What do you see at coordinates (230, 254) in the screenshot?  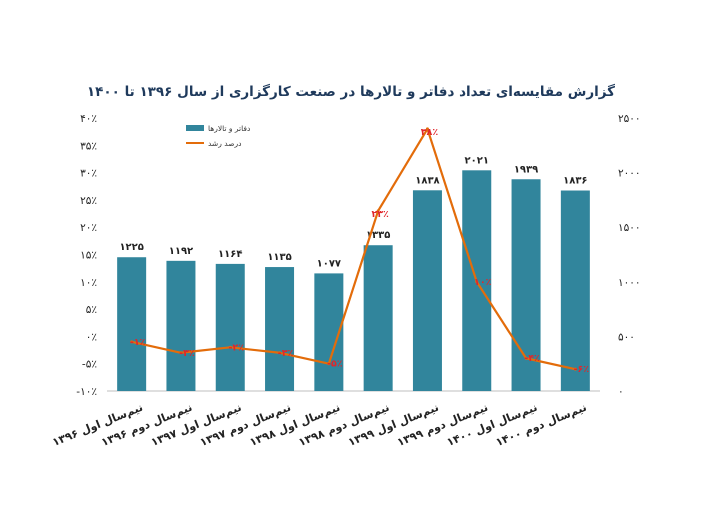 I see `bar-value-label: ۱۱۶۴` at bounding box center [230, 254].